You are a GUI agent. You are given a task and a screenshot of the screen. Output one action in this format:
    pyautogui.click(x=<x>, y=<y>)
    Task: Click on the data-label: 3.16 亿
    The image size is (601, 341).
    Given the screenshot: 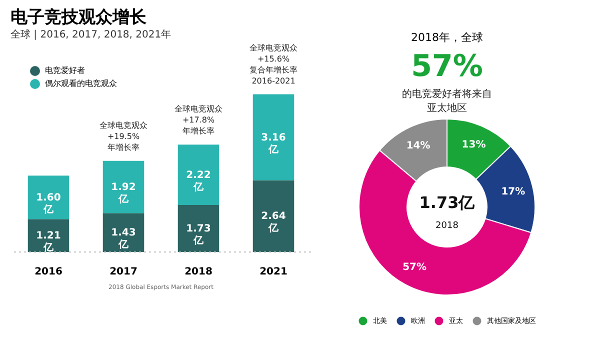 What is the action you would take?
    pyautogui.click(x=273, y=144)
    